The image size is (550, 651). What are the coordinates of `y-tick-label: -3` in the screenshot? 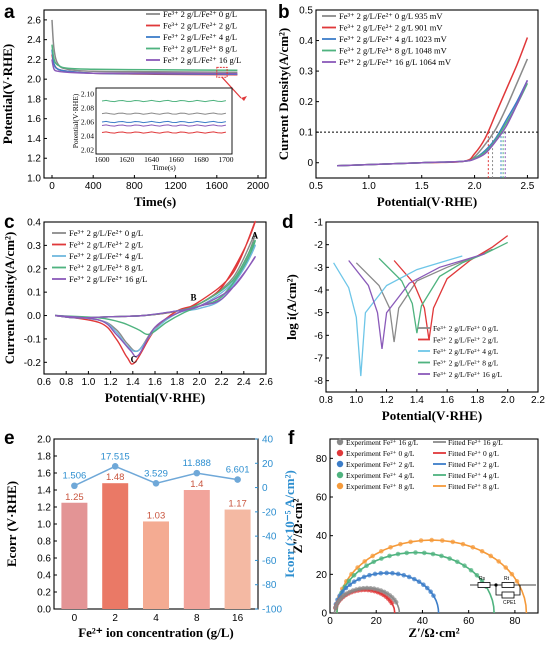 It's located at (318, 268).